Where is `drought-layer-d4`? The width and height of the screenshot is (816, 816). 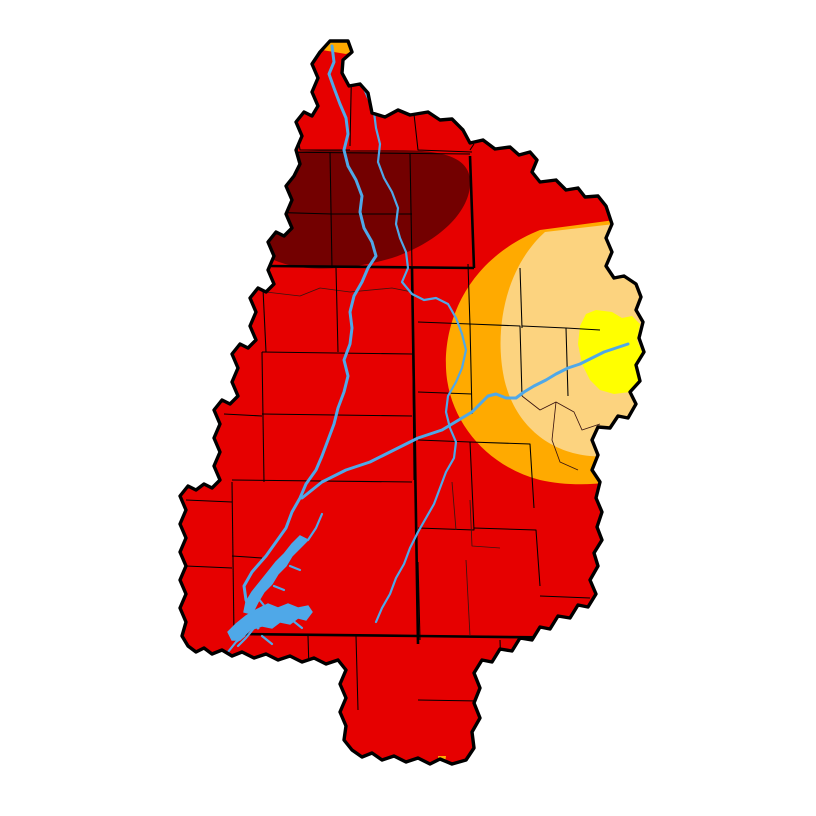
drought-layer-d4 is located at coordinates (367, 209).